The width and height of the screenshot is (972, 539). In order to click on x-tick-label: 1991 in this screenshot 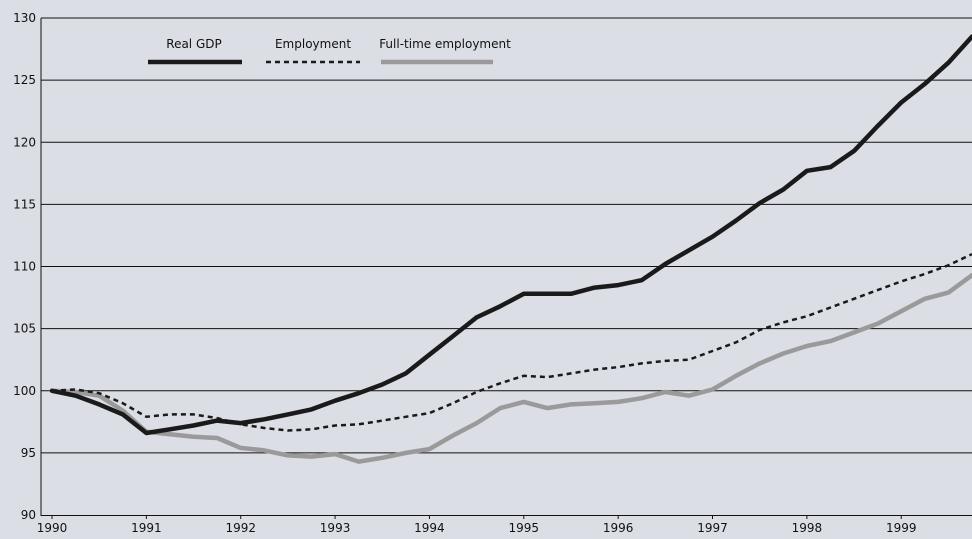, I will do `click(146, 528)`.